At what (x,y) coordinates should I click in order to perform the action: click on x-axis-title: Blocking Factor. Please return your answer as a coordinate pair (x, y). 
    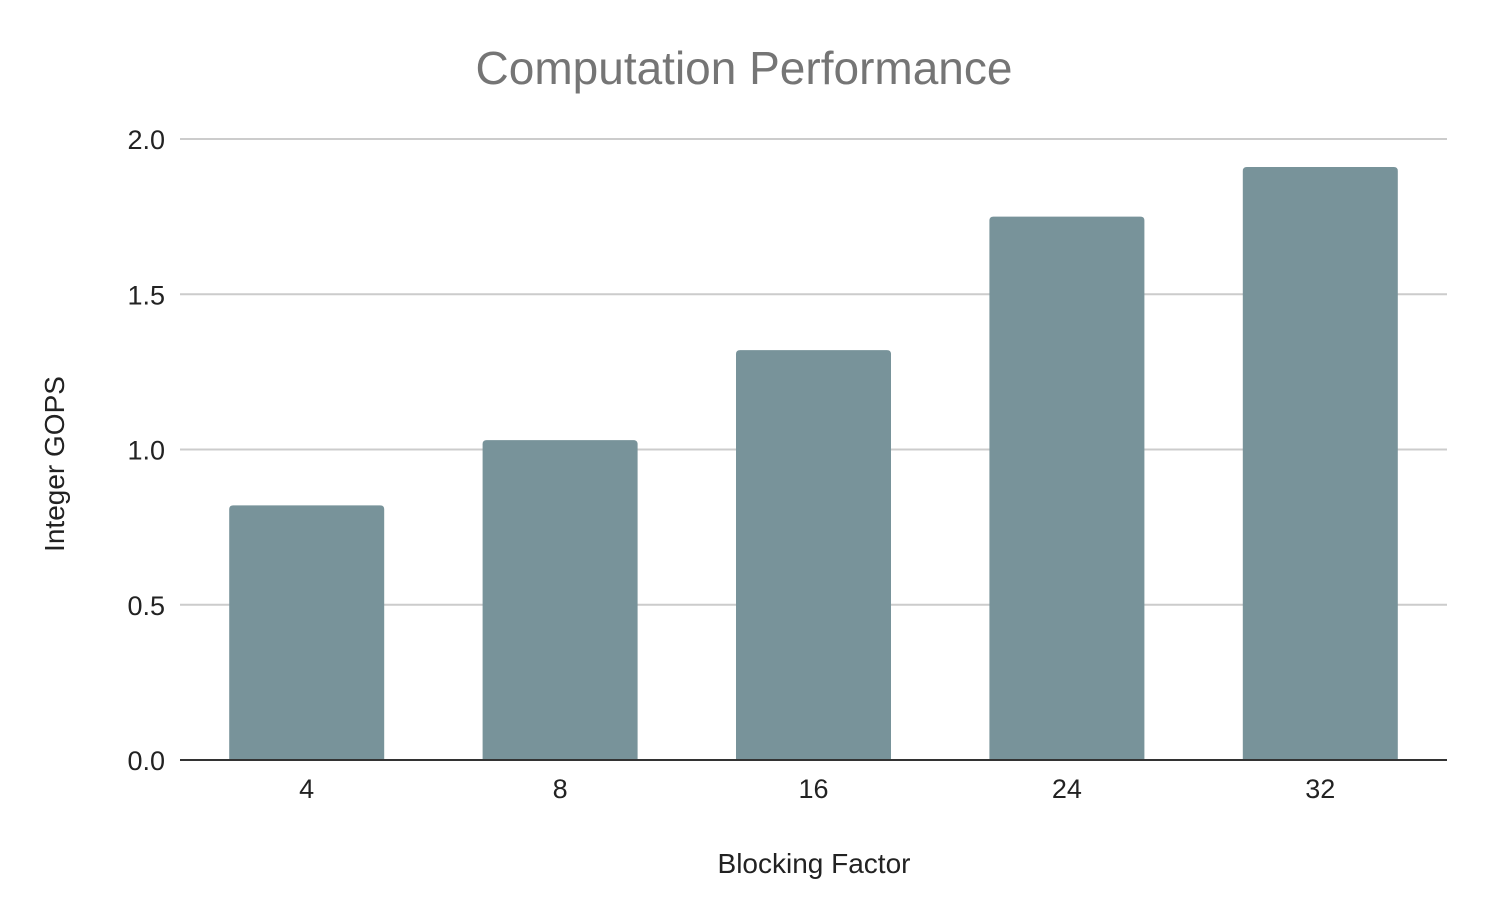
    Looking at the image, I should click on (814, 863).